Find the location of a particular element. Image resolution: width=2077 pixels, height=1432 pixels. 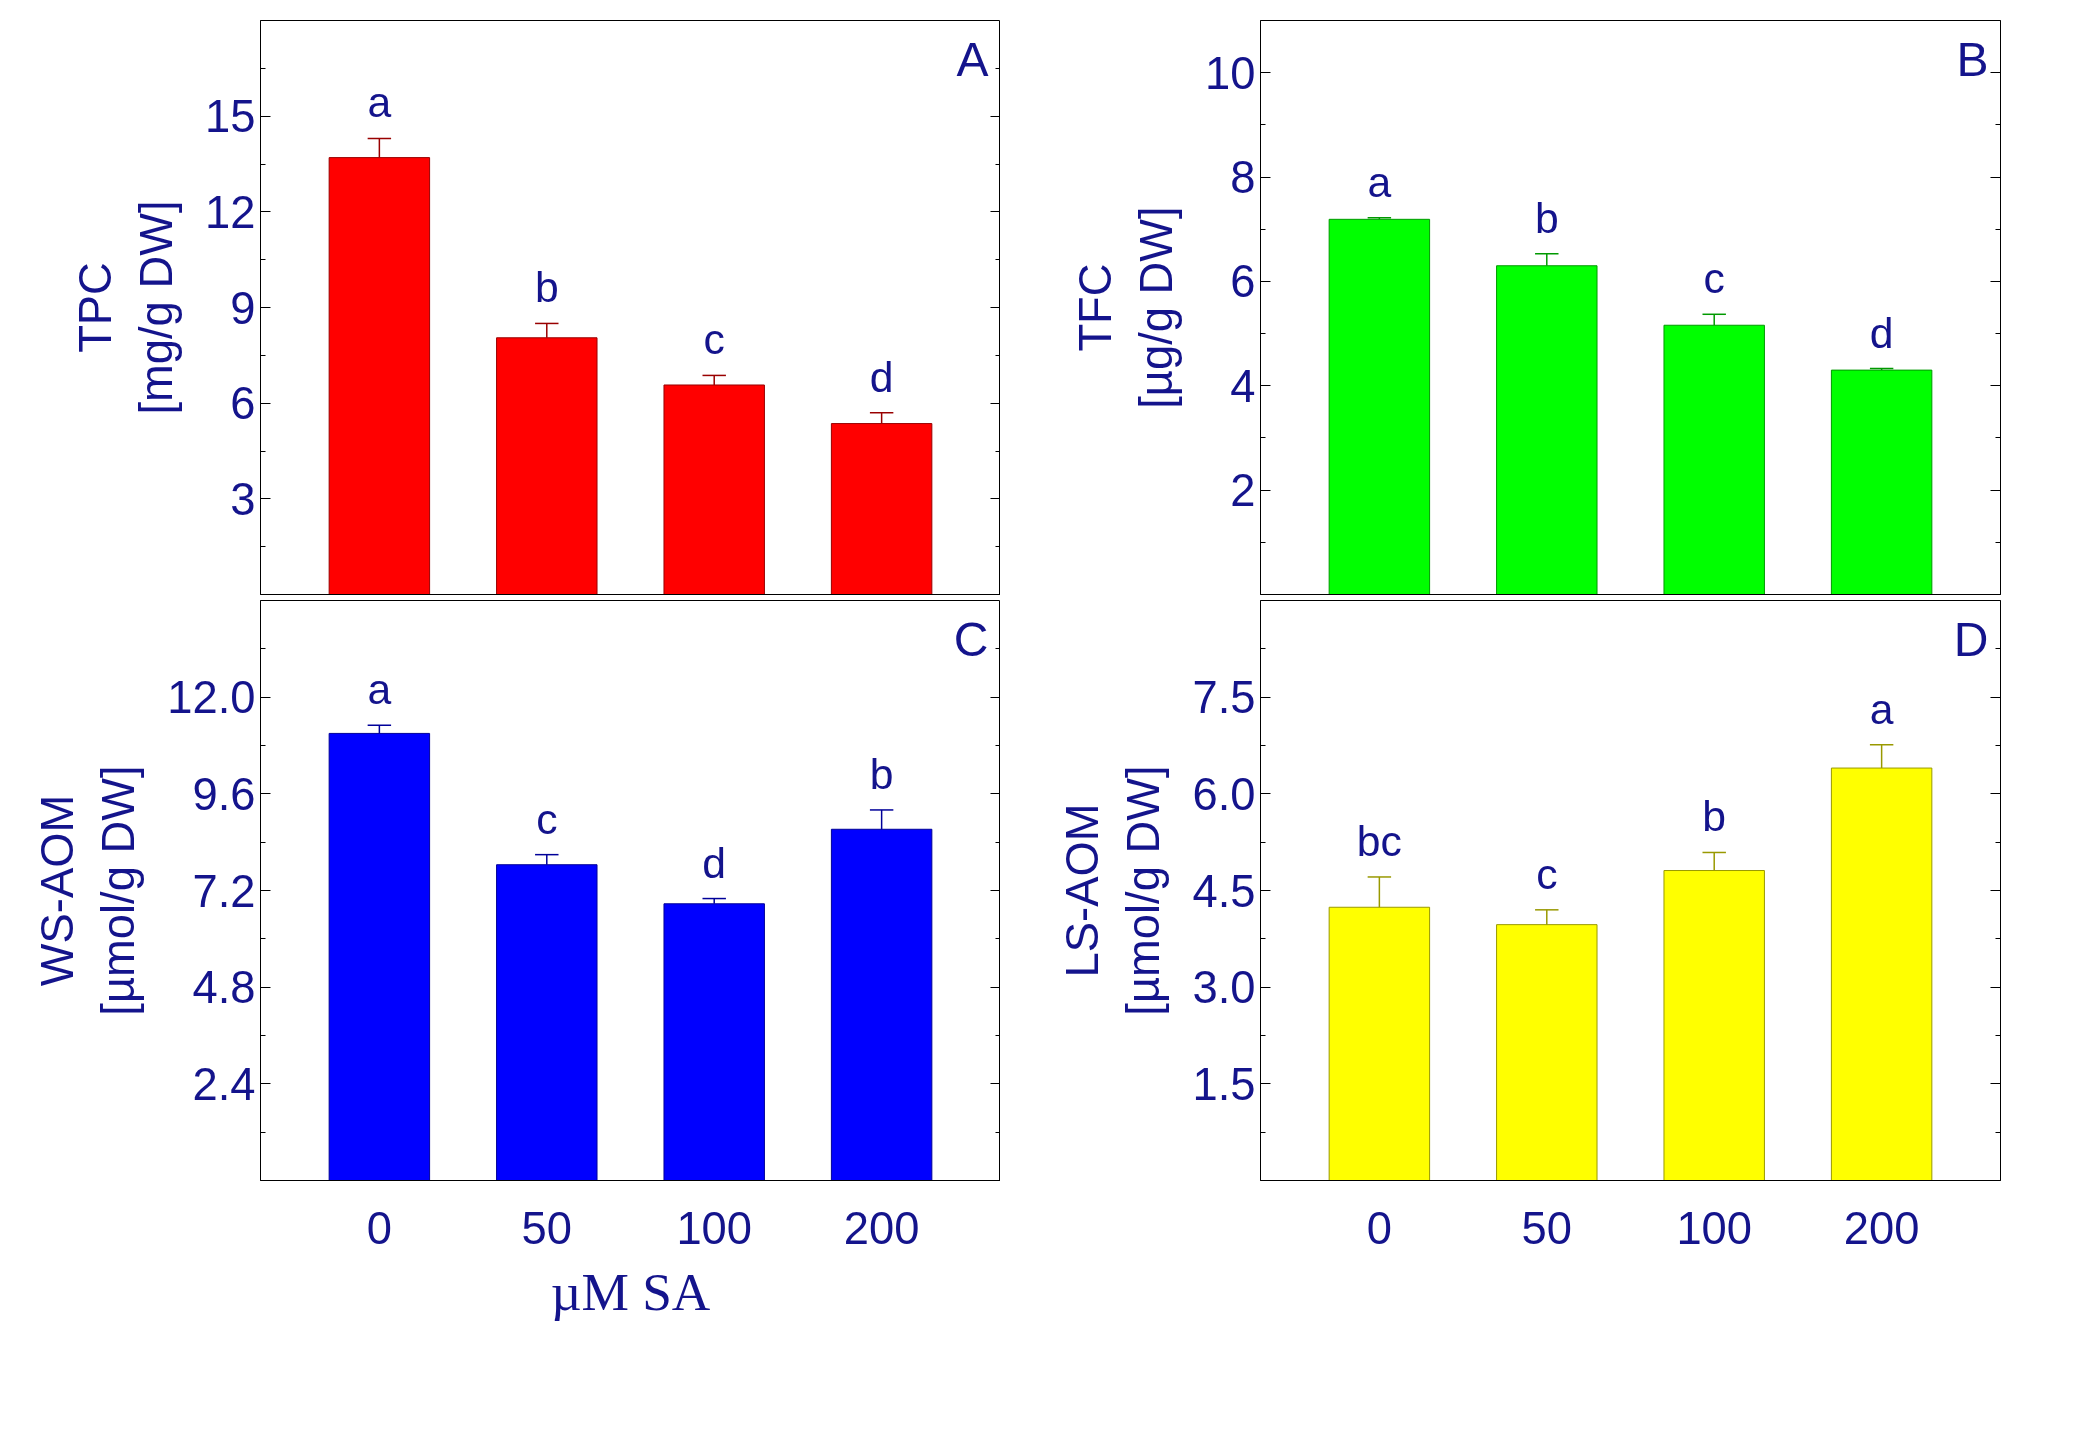

y-tick-label: 3.0 is located at coordinates (1224, 988).